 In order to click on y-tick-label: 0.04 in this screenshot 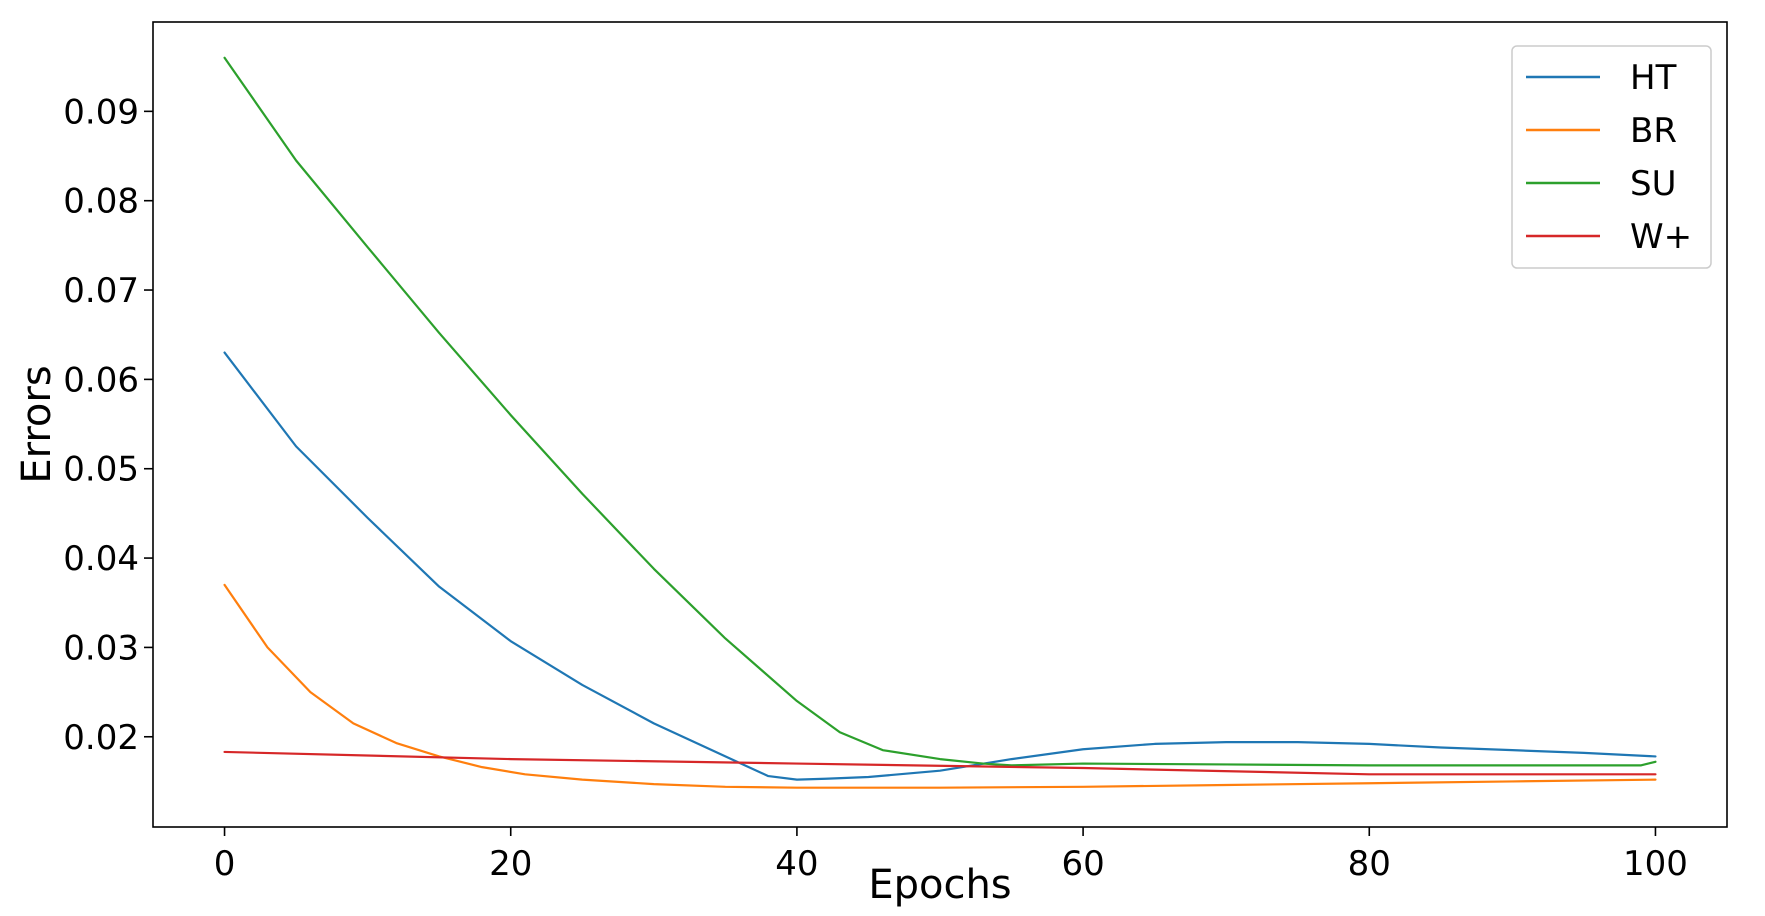, I will do `click(101, 559)`.